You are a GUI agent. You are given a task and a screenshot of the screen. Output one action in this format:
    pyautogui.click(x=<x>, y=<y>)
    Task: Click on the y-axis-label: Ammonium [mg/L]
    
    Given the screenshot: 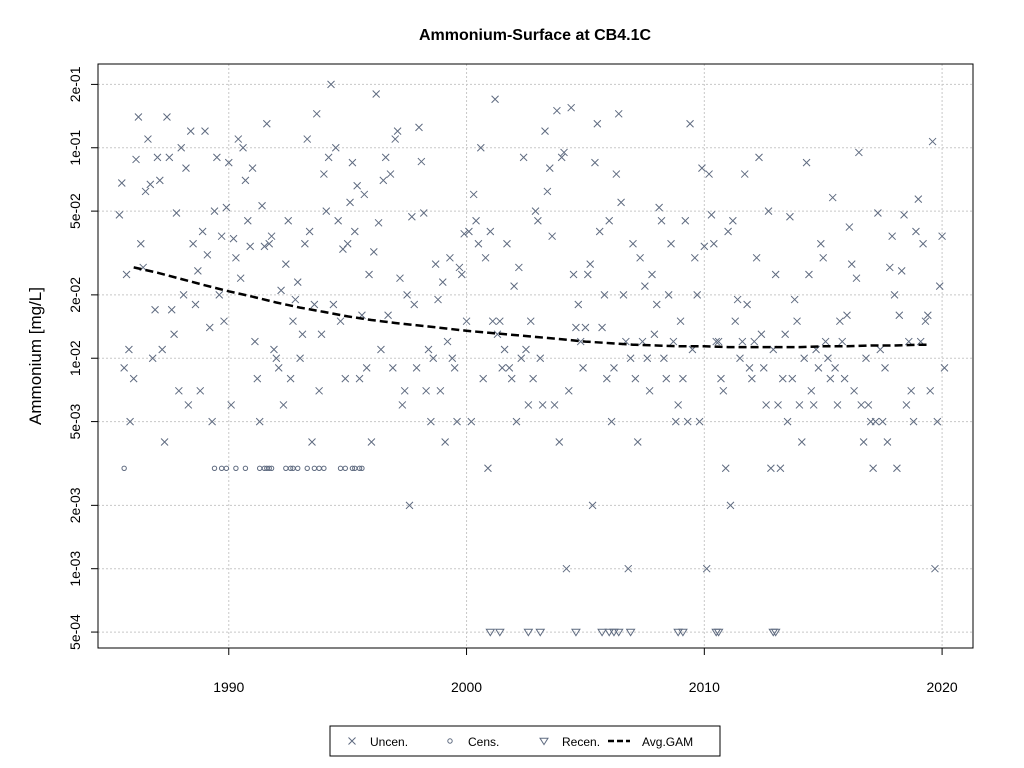 What is the action you would take?
    pyautogui.click(x=35, y=356)
    